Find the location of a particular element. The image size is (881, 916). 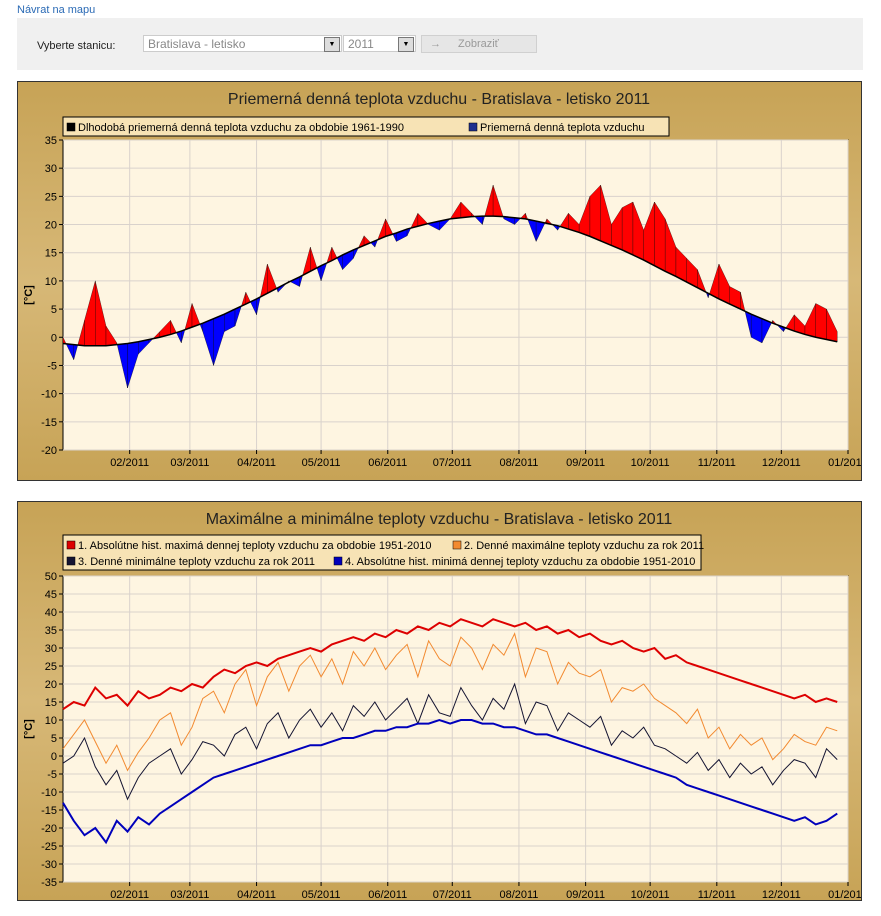

show-button: → Zobraziť is located at coordinates (479, 44).